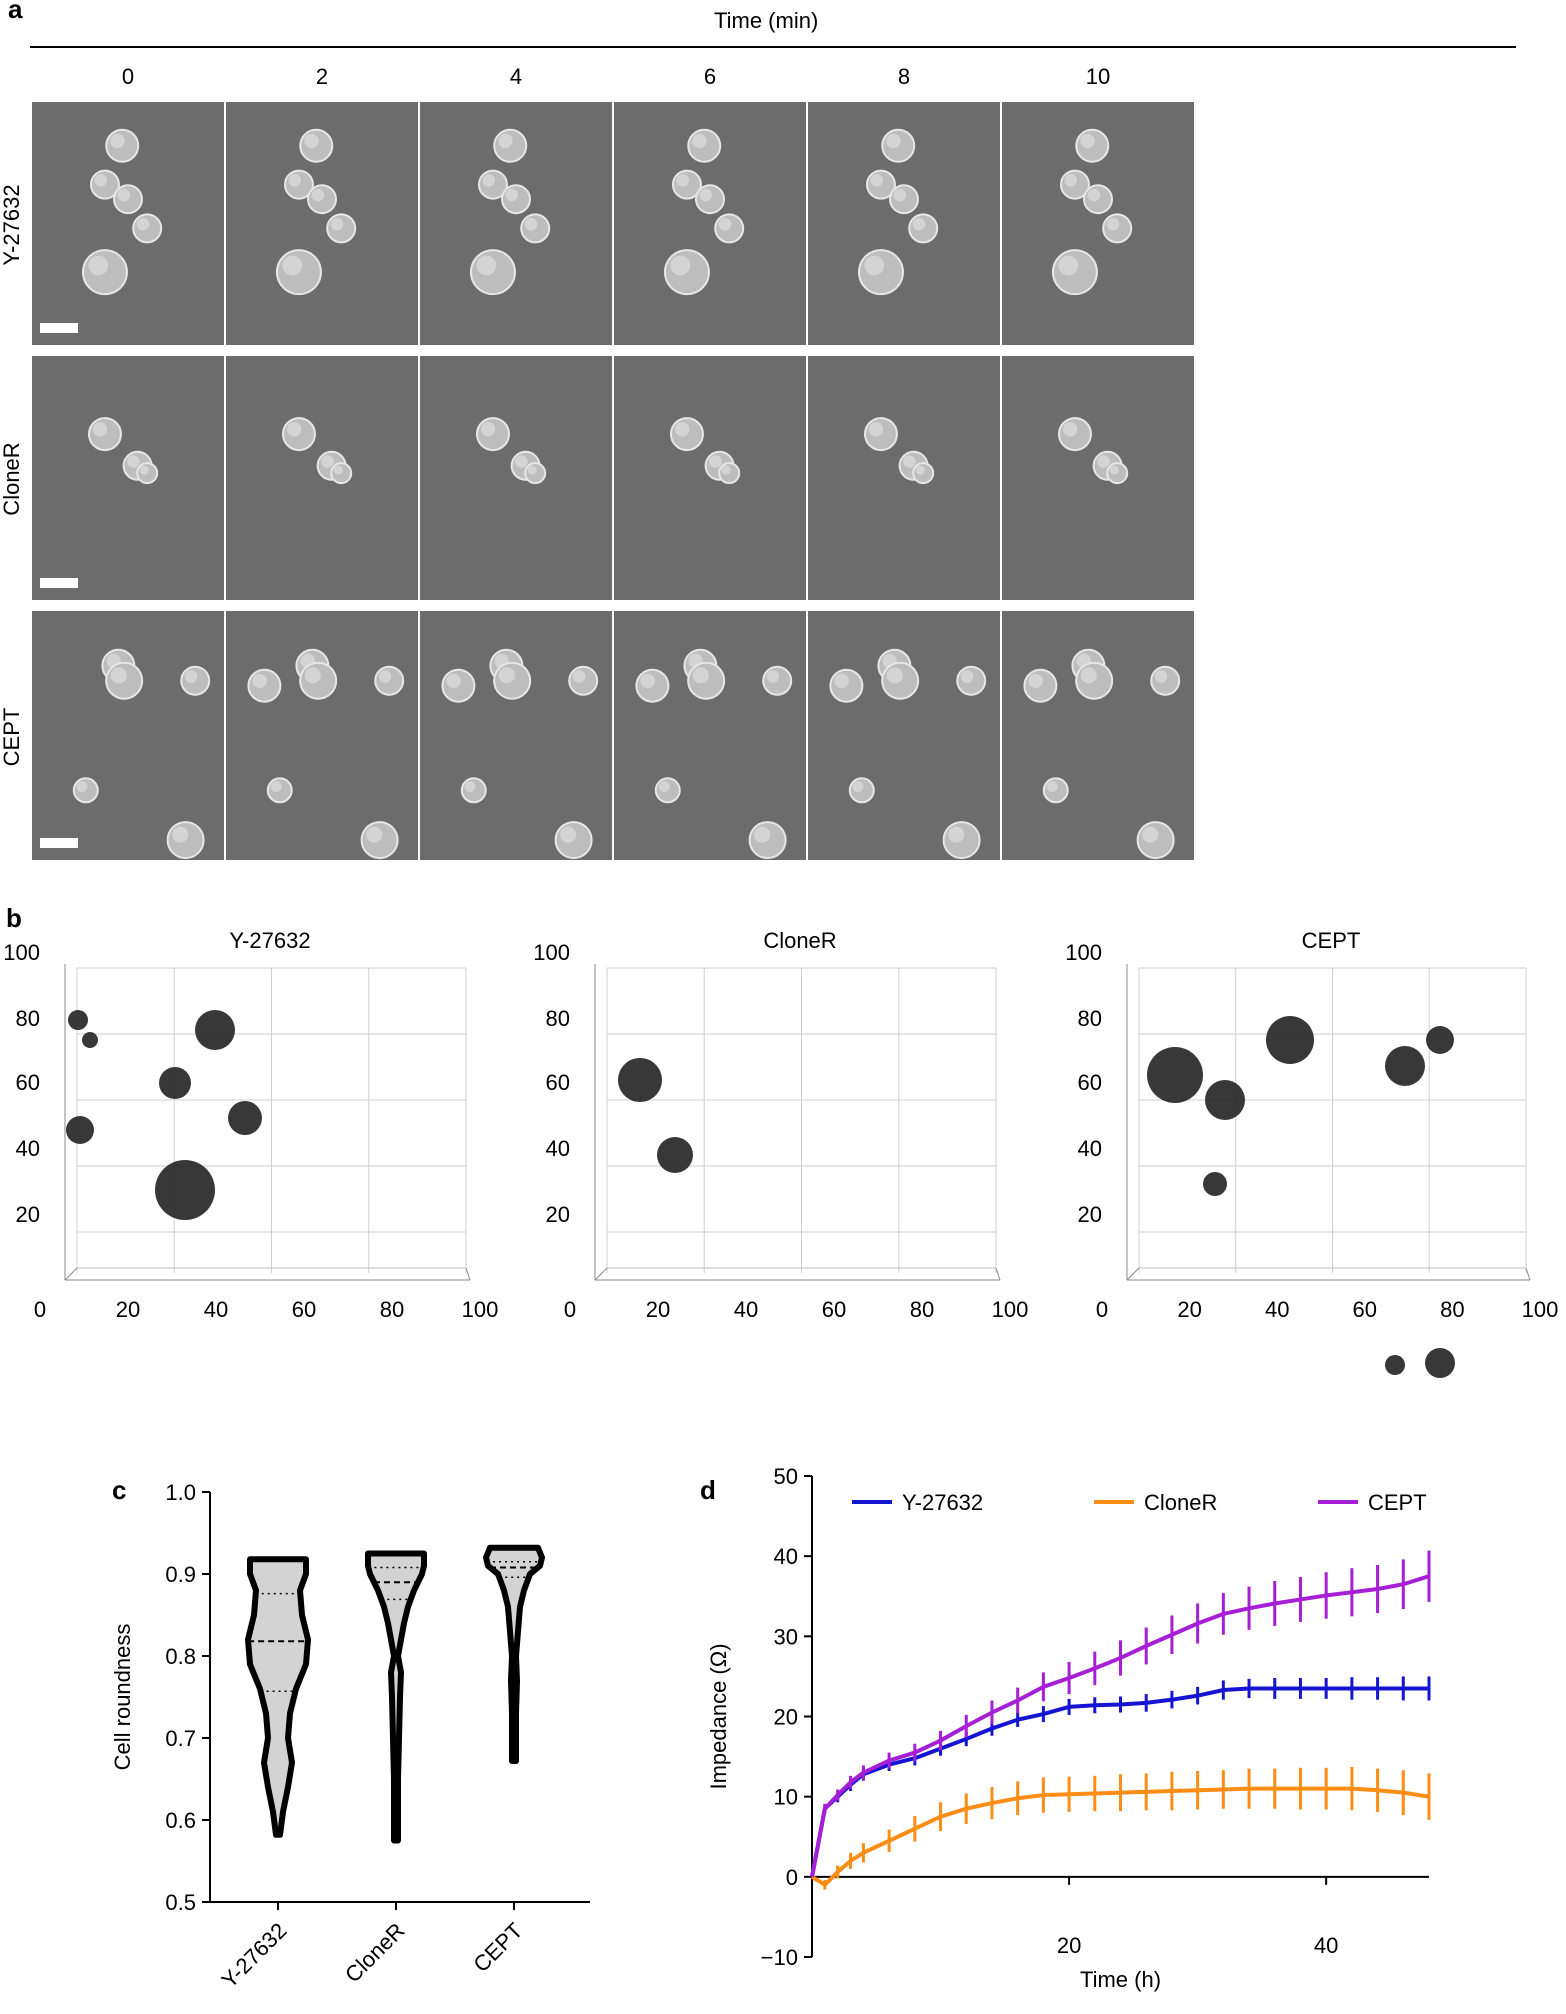  What do you see at coordinates (834, 1309) in the screenshot?
I see `x-tick-label: 60` at bounding box center [834, 1309].